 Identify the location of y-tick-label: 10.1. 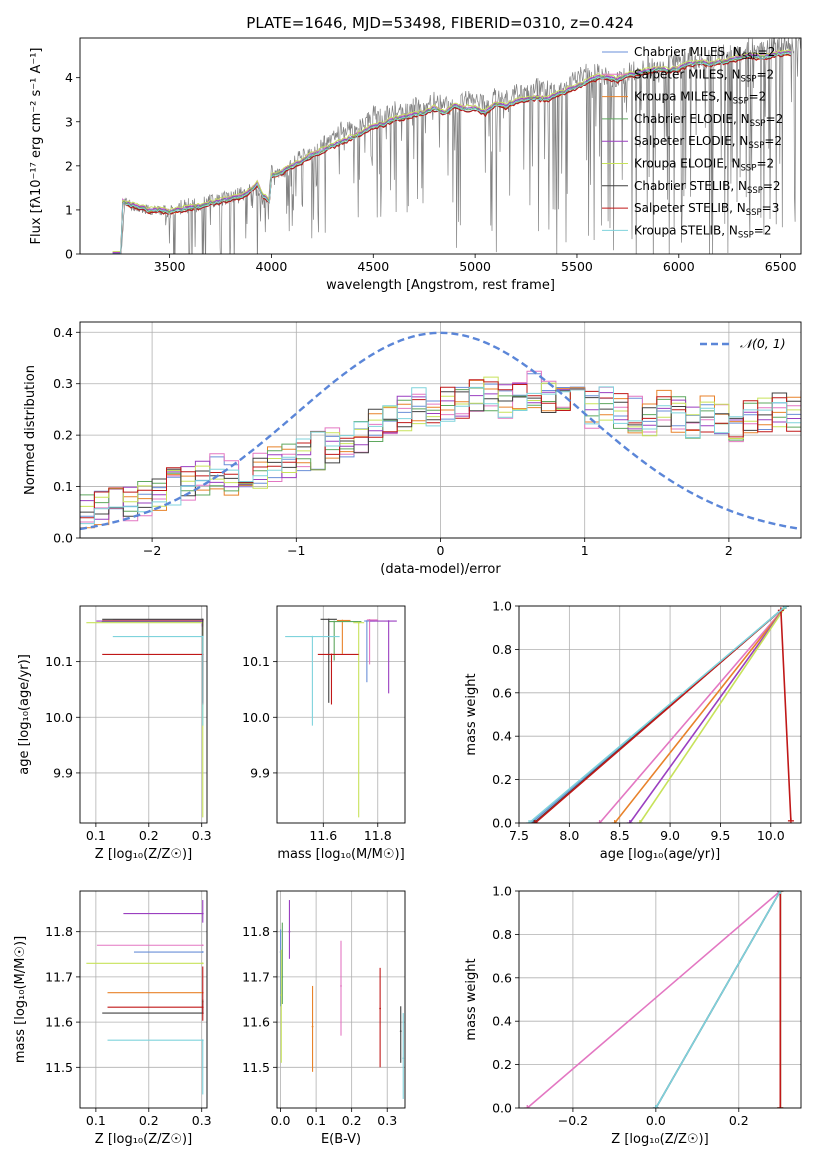
(256, 661).